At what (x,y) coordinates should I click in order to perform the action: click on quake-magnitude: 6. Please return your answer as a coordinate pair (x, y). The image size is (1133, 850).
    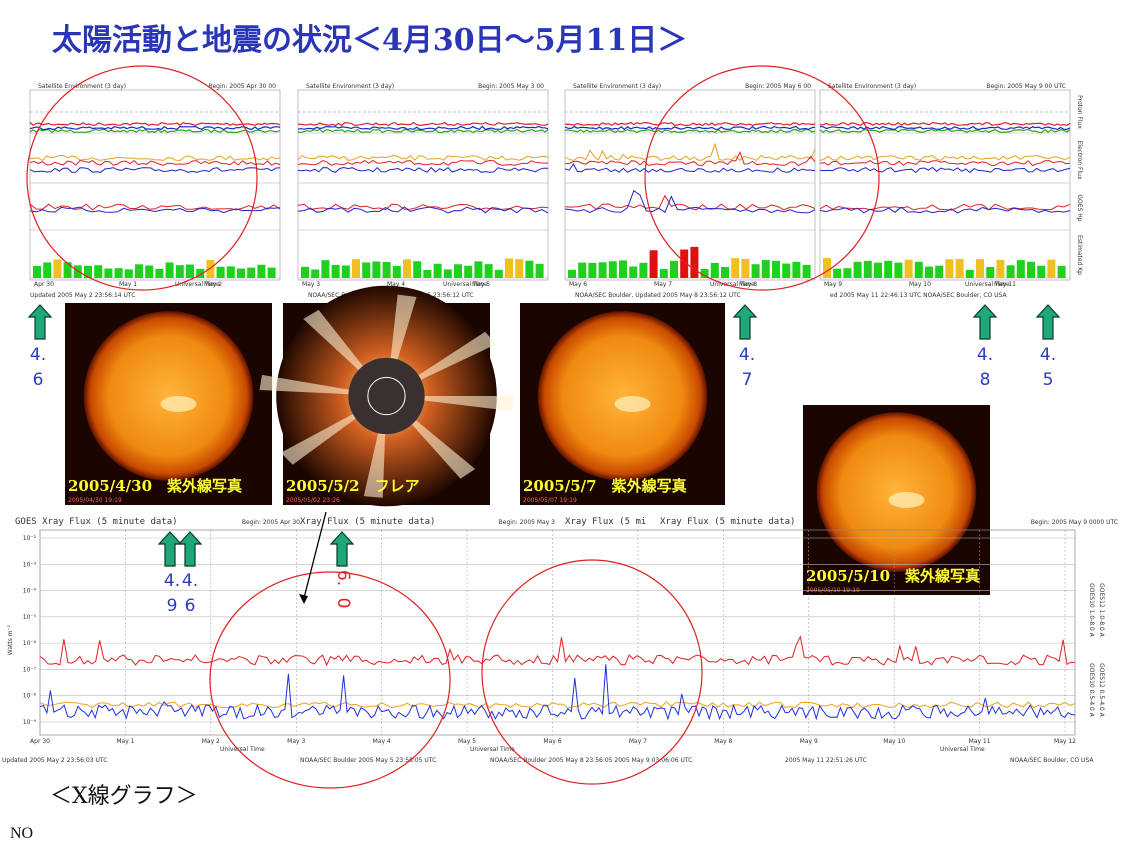
    Looking at the image, I should click on (190, 606).